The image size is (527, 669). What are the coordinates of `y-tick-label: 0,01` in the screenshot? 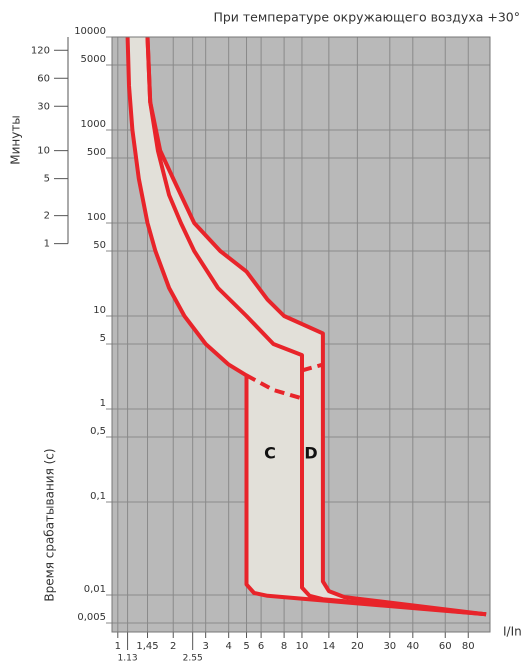 It's located at (95, 589).